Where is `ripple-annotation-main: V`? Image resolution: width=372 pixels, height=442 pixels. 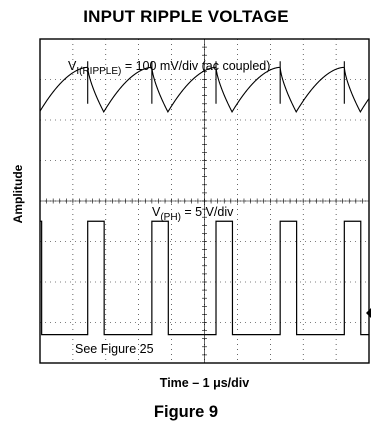
ripple-annotation-main: V is located at coordinates (72, 66).